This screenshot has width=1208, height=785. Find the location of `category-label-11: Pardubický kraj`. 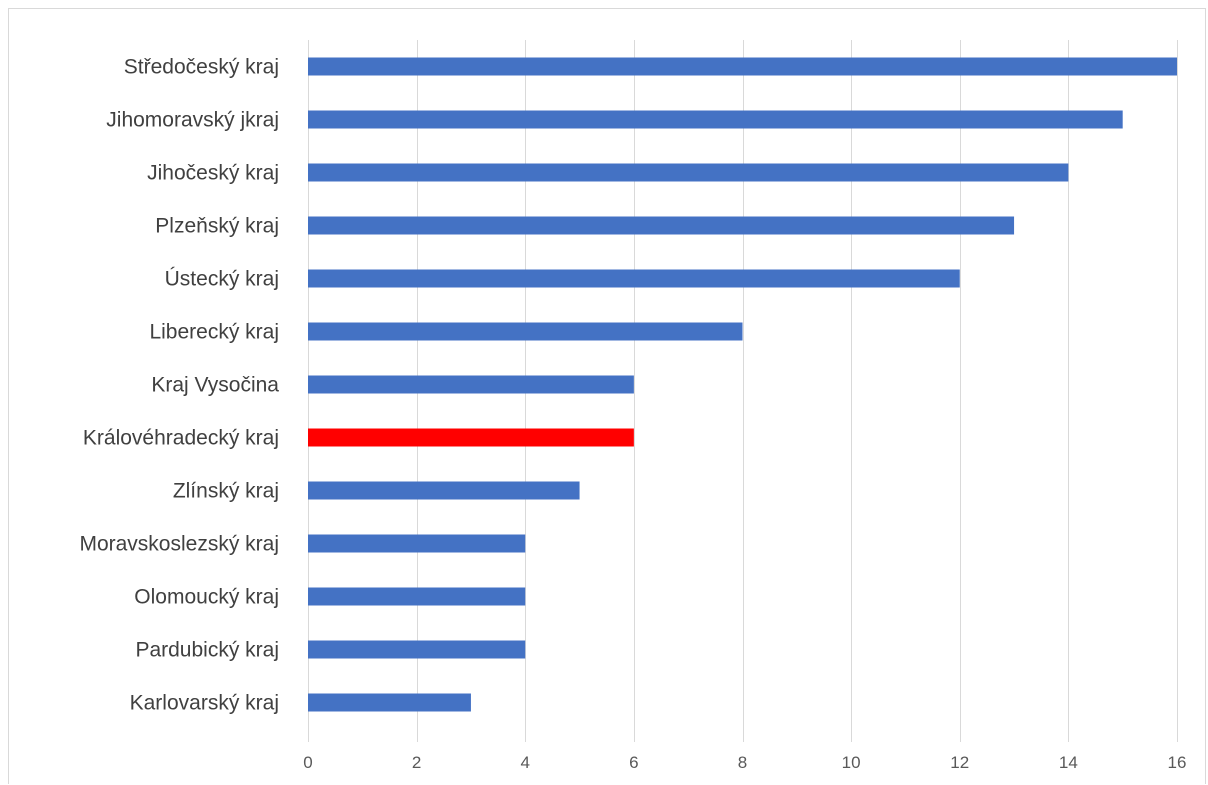

category-label-11: Pardubický kraj is located at coordinates (207, 650).